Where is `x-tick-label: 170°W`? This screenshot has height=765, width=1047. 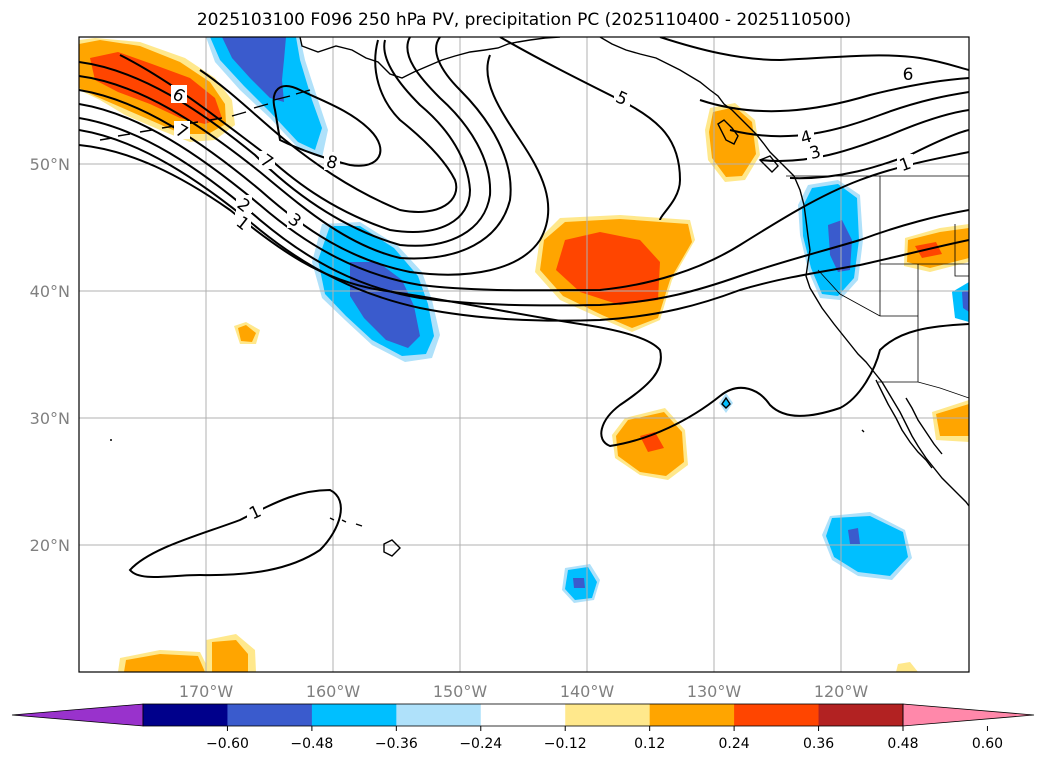 x-tick-label: 170°W is located at coordinates (206, 691).